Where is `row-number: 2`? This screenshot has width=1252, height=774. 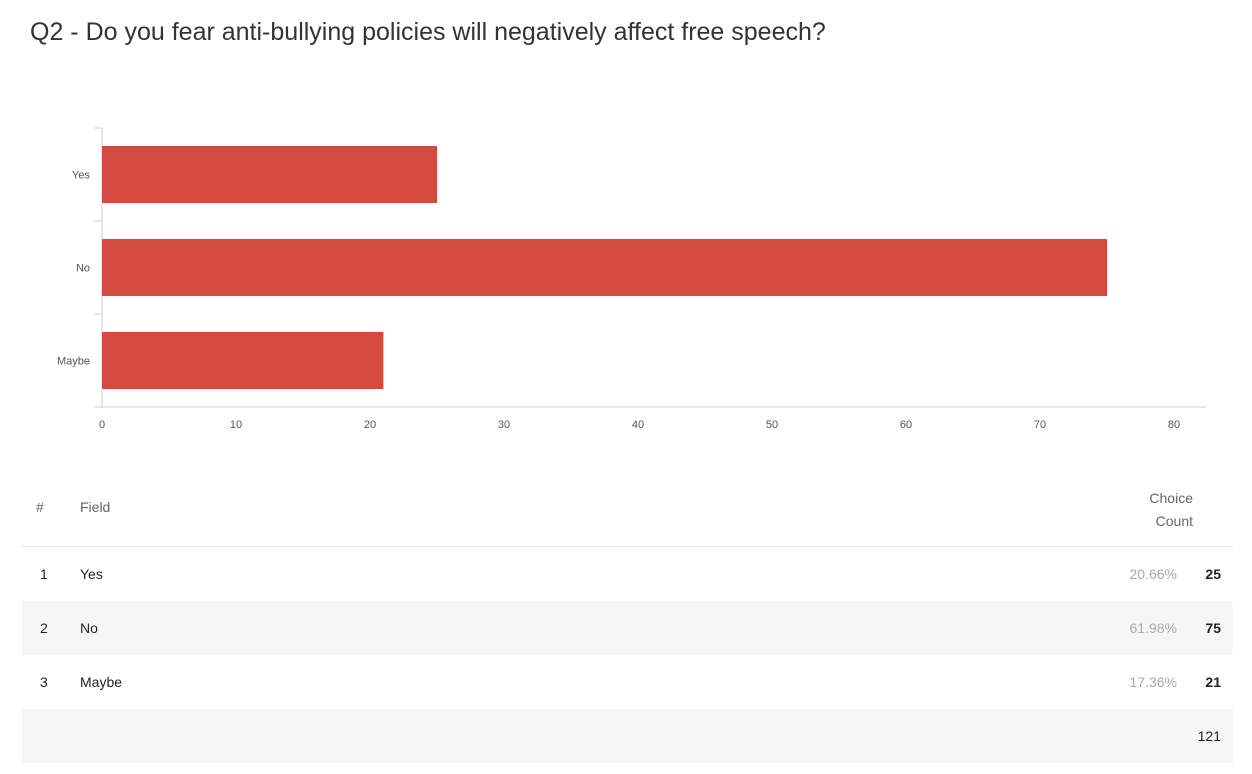 row-number: 2 is located at coordinates (44, 628).